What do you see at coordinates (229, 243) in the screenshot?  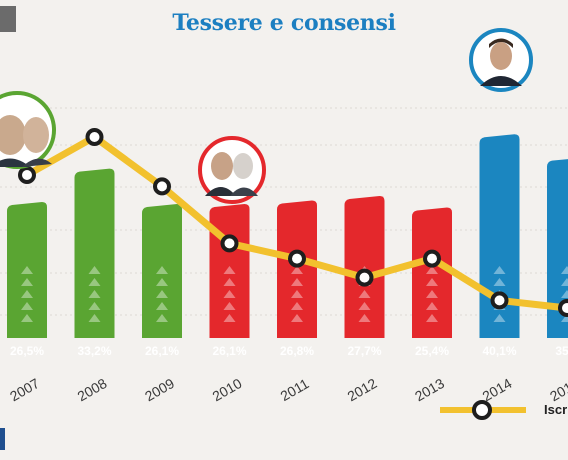 I see `line-point-2010` at bounding box center [229, 243].